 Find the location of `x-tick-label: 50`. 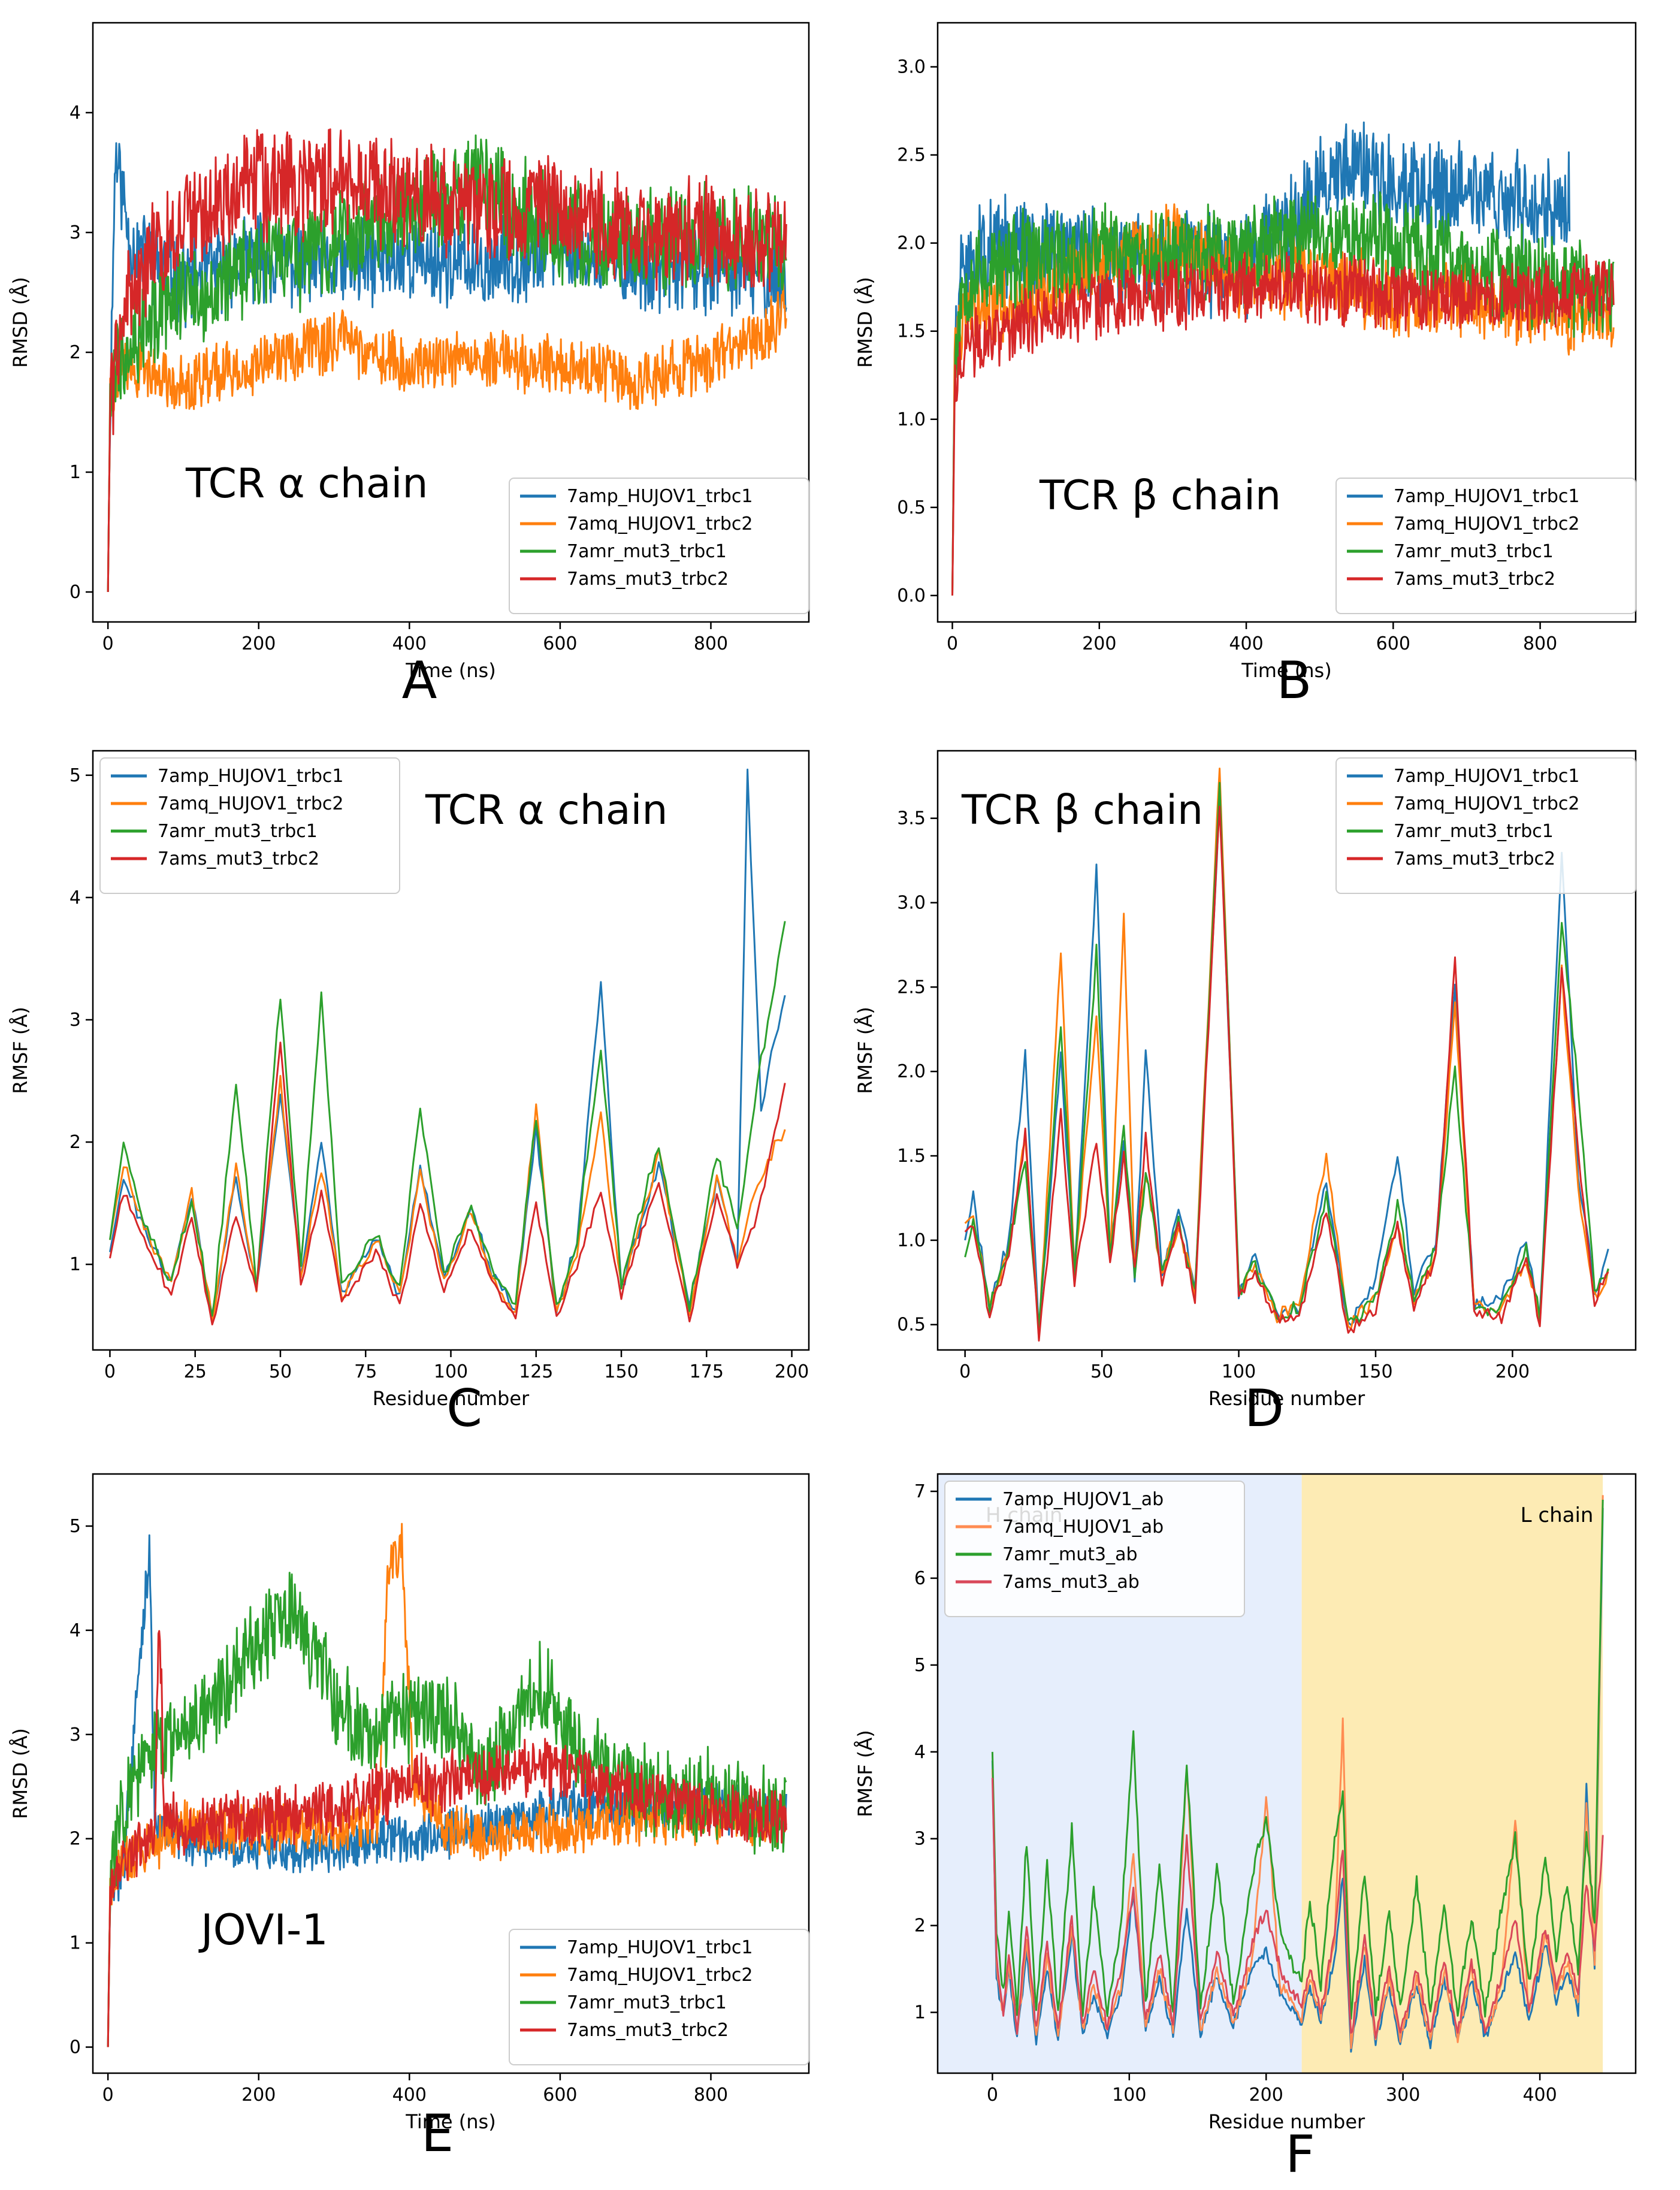

x-tick-label: 50 is located at coordinates (280, 1371).